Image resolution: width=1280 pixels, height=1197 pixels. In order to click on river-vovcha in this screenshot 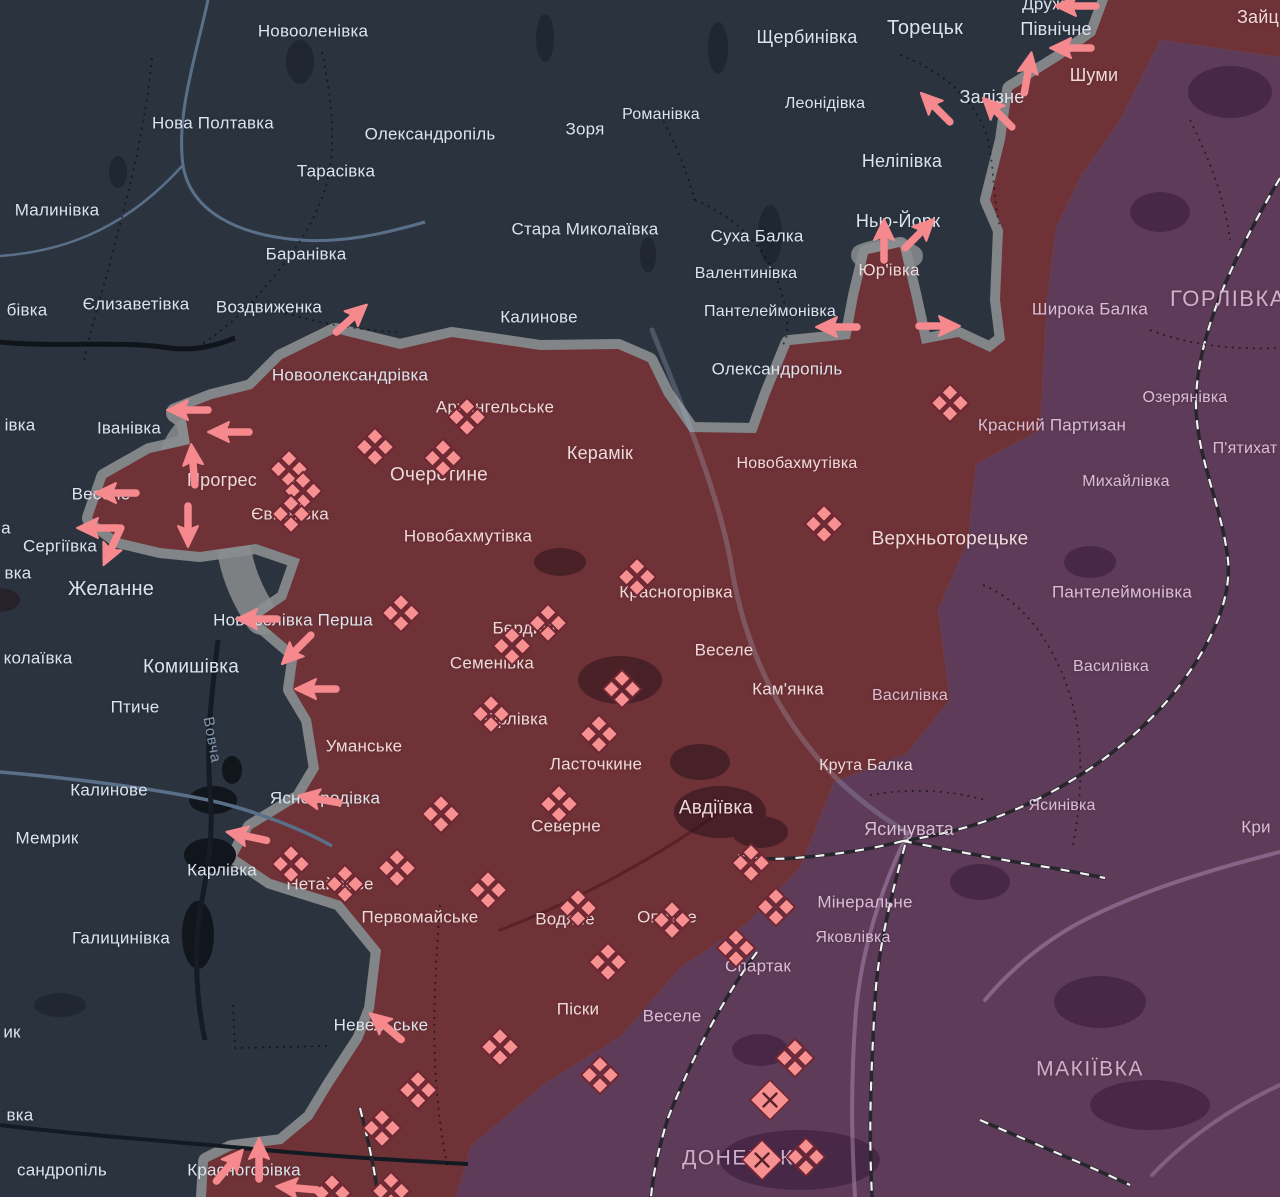, I will do `click(207, 840)`.